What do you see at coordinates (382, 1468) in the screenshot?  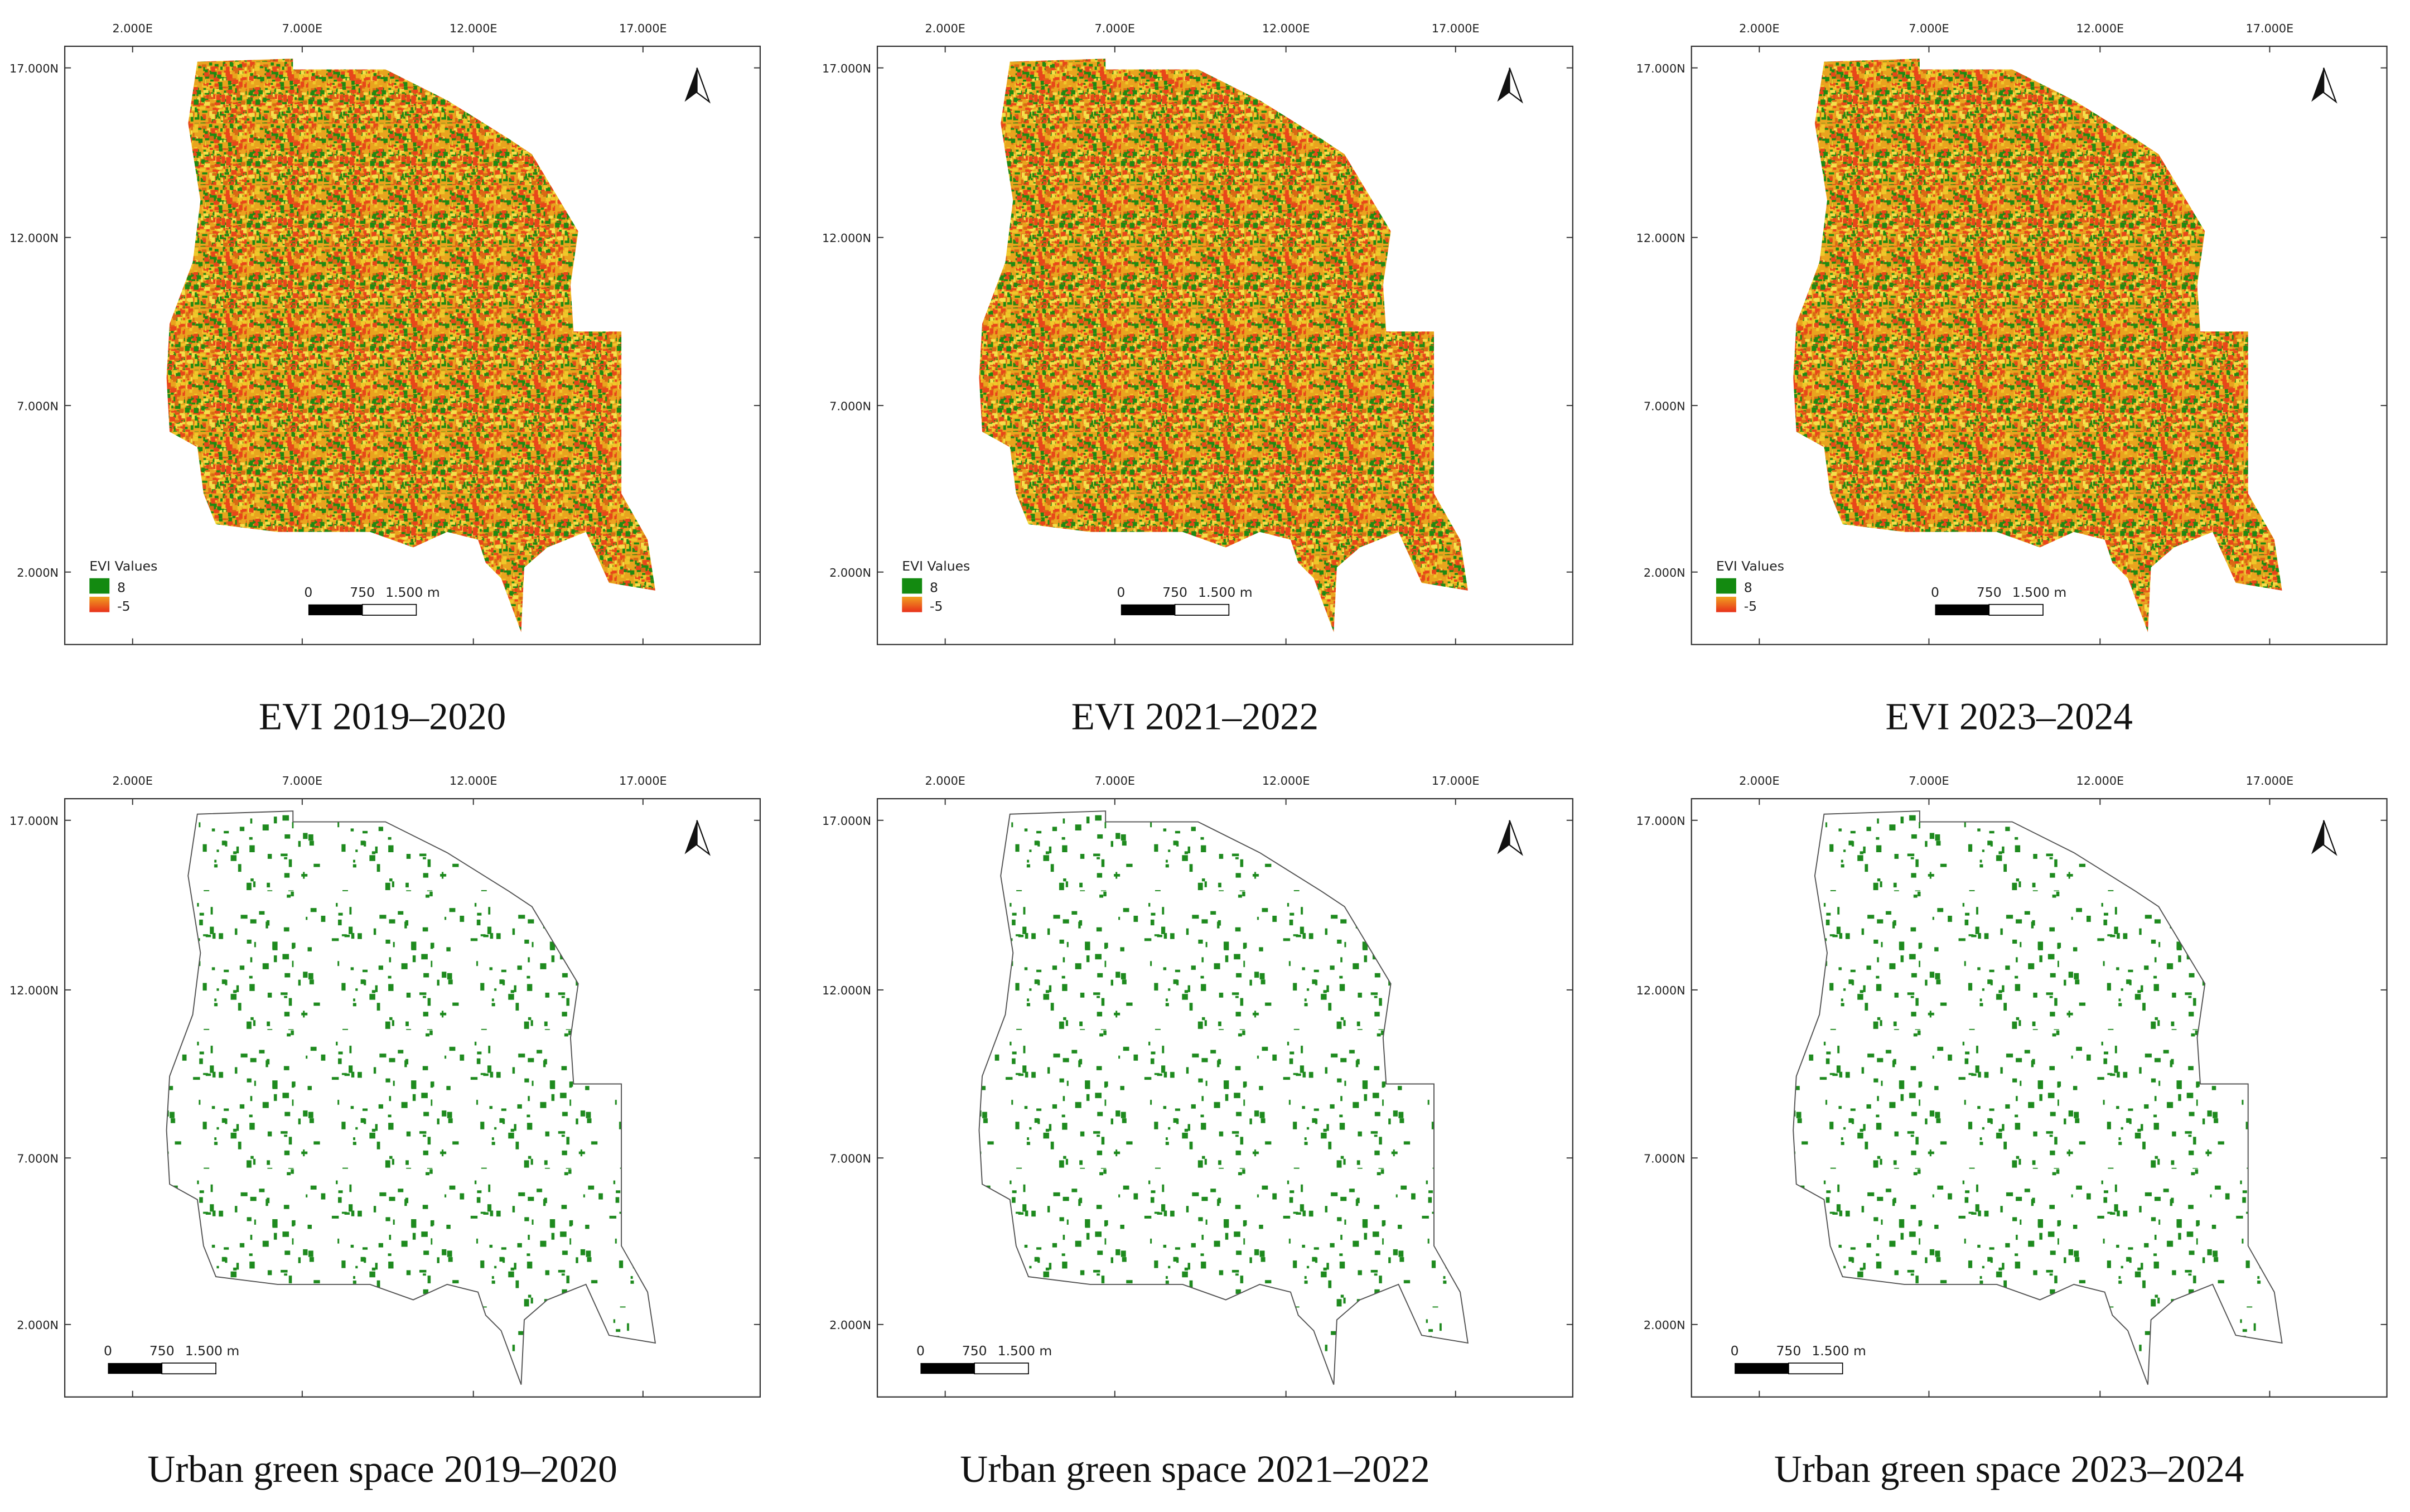 I see `panel-caption: Urban green space 2019–2020` at bounding box center [382, 1468].